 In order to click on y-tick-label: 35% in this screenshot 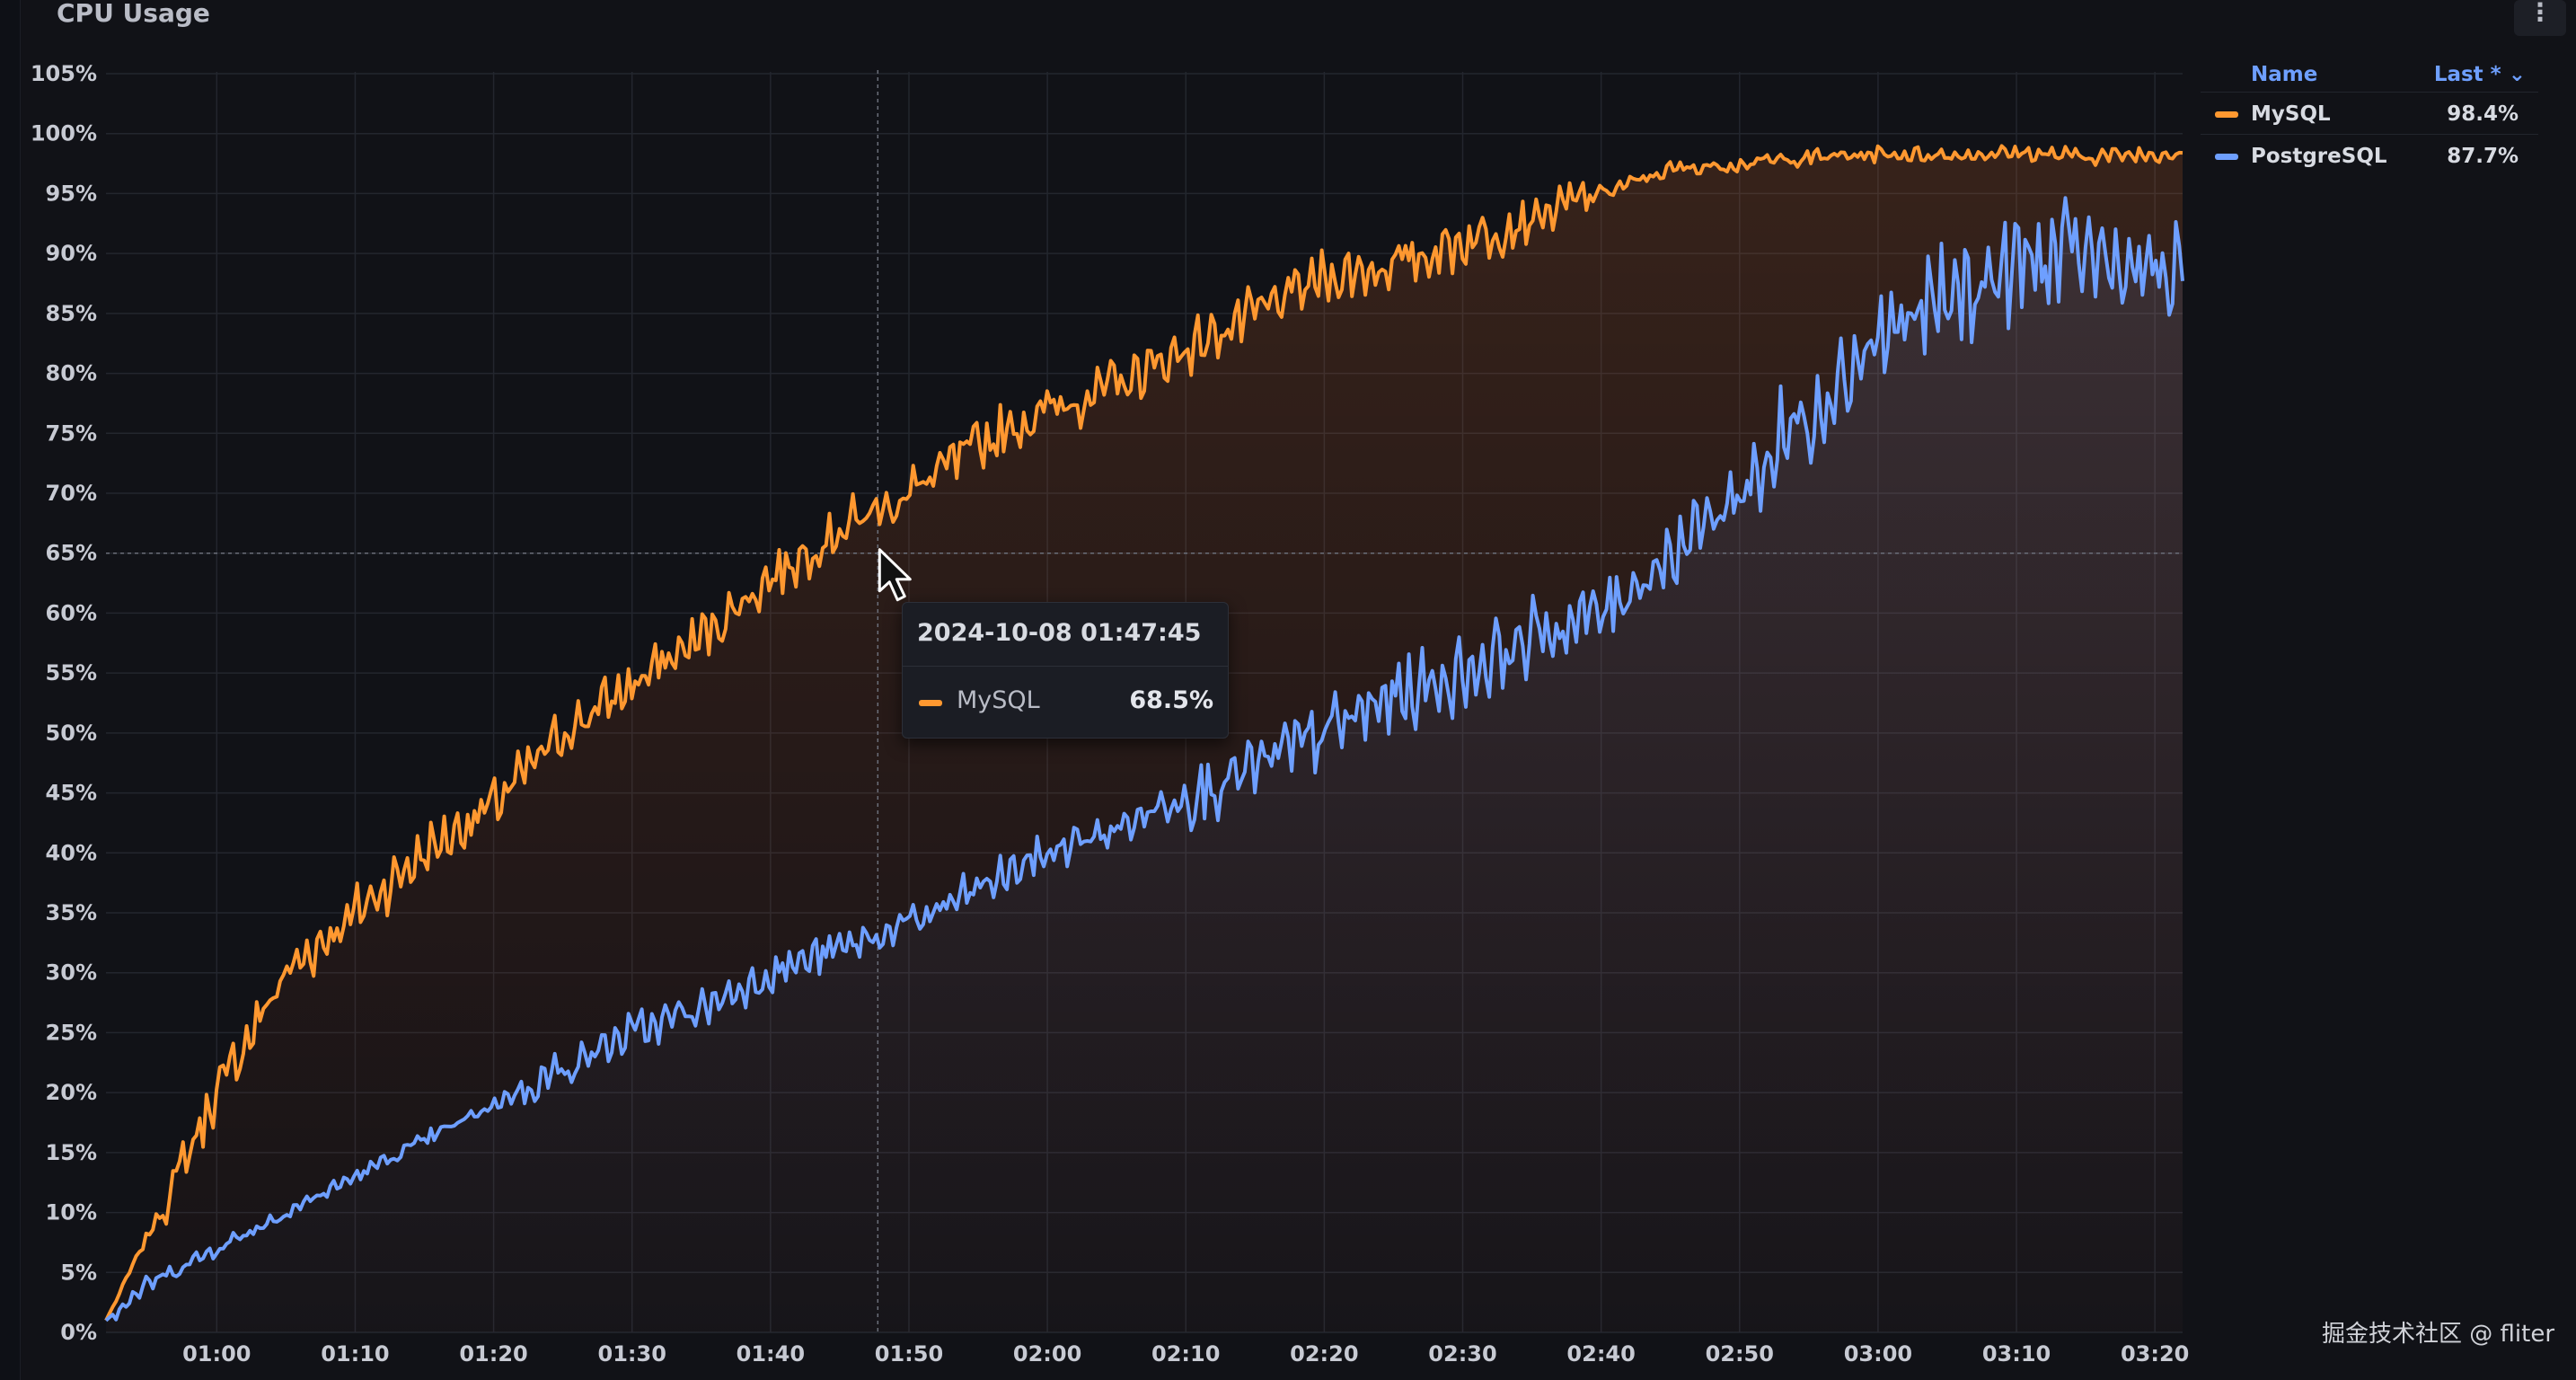, I will do `click(71, 912)`.